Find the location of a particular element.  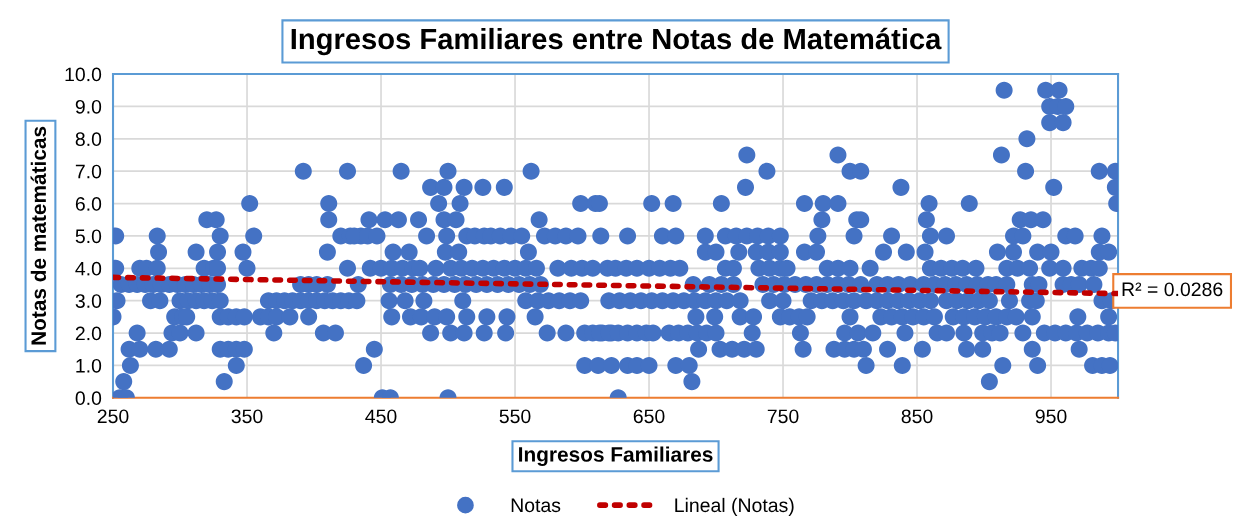

x-tick-label: 250 is located at coordinates (113, 416).